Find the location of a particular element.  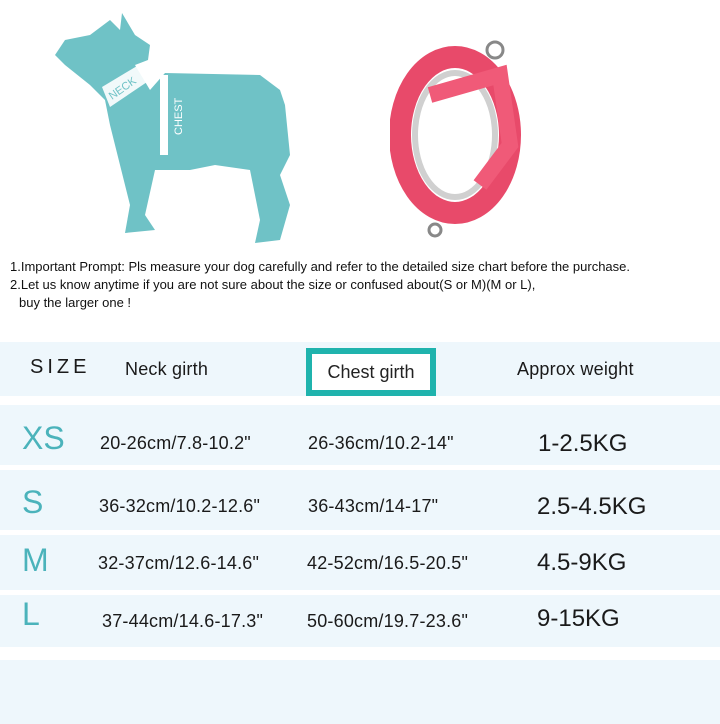

row-band-s is located at coordinates (360, 500).